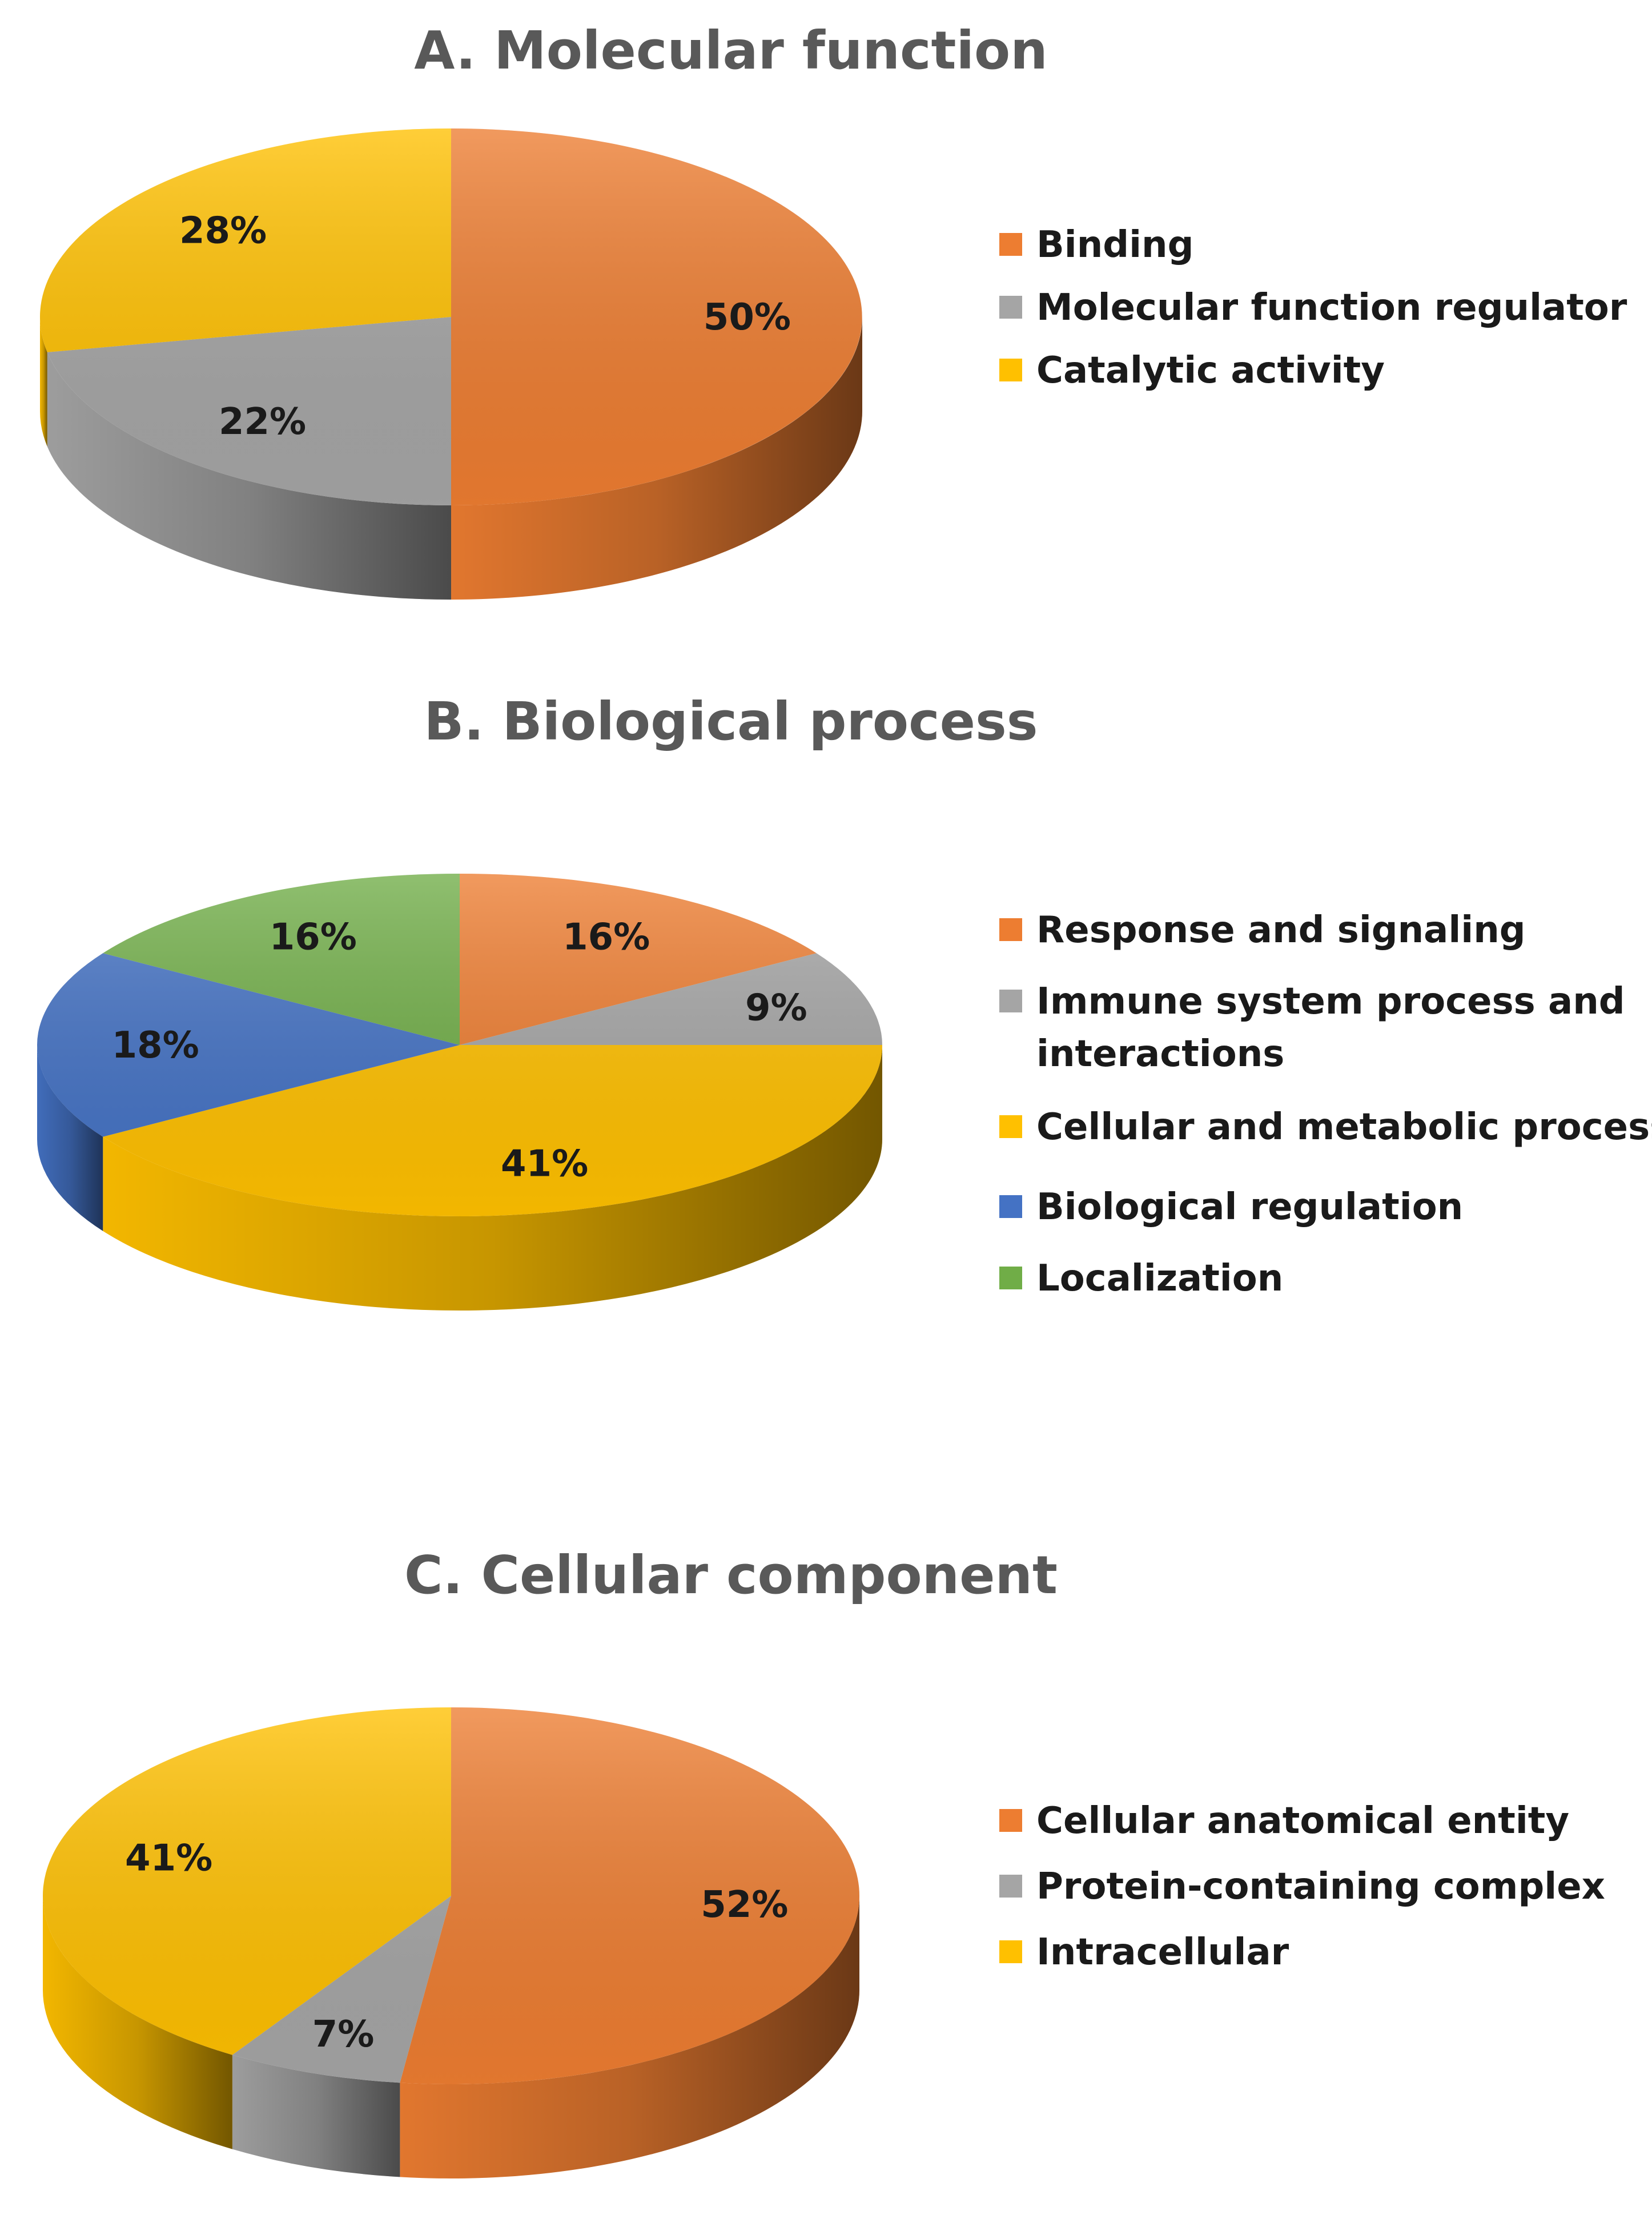  I want to click on chart-title: A. Molecular function, so click(730, 50).